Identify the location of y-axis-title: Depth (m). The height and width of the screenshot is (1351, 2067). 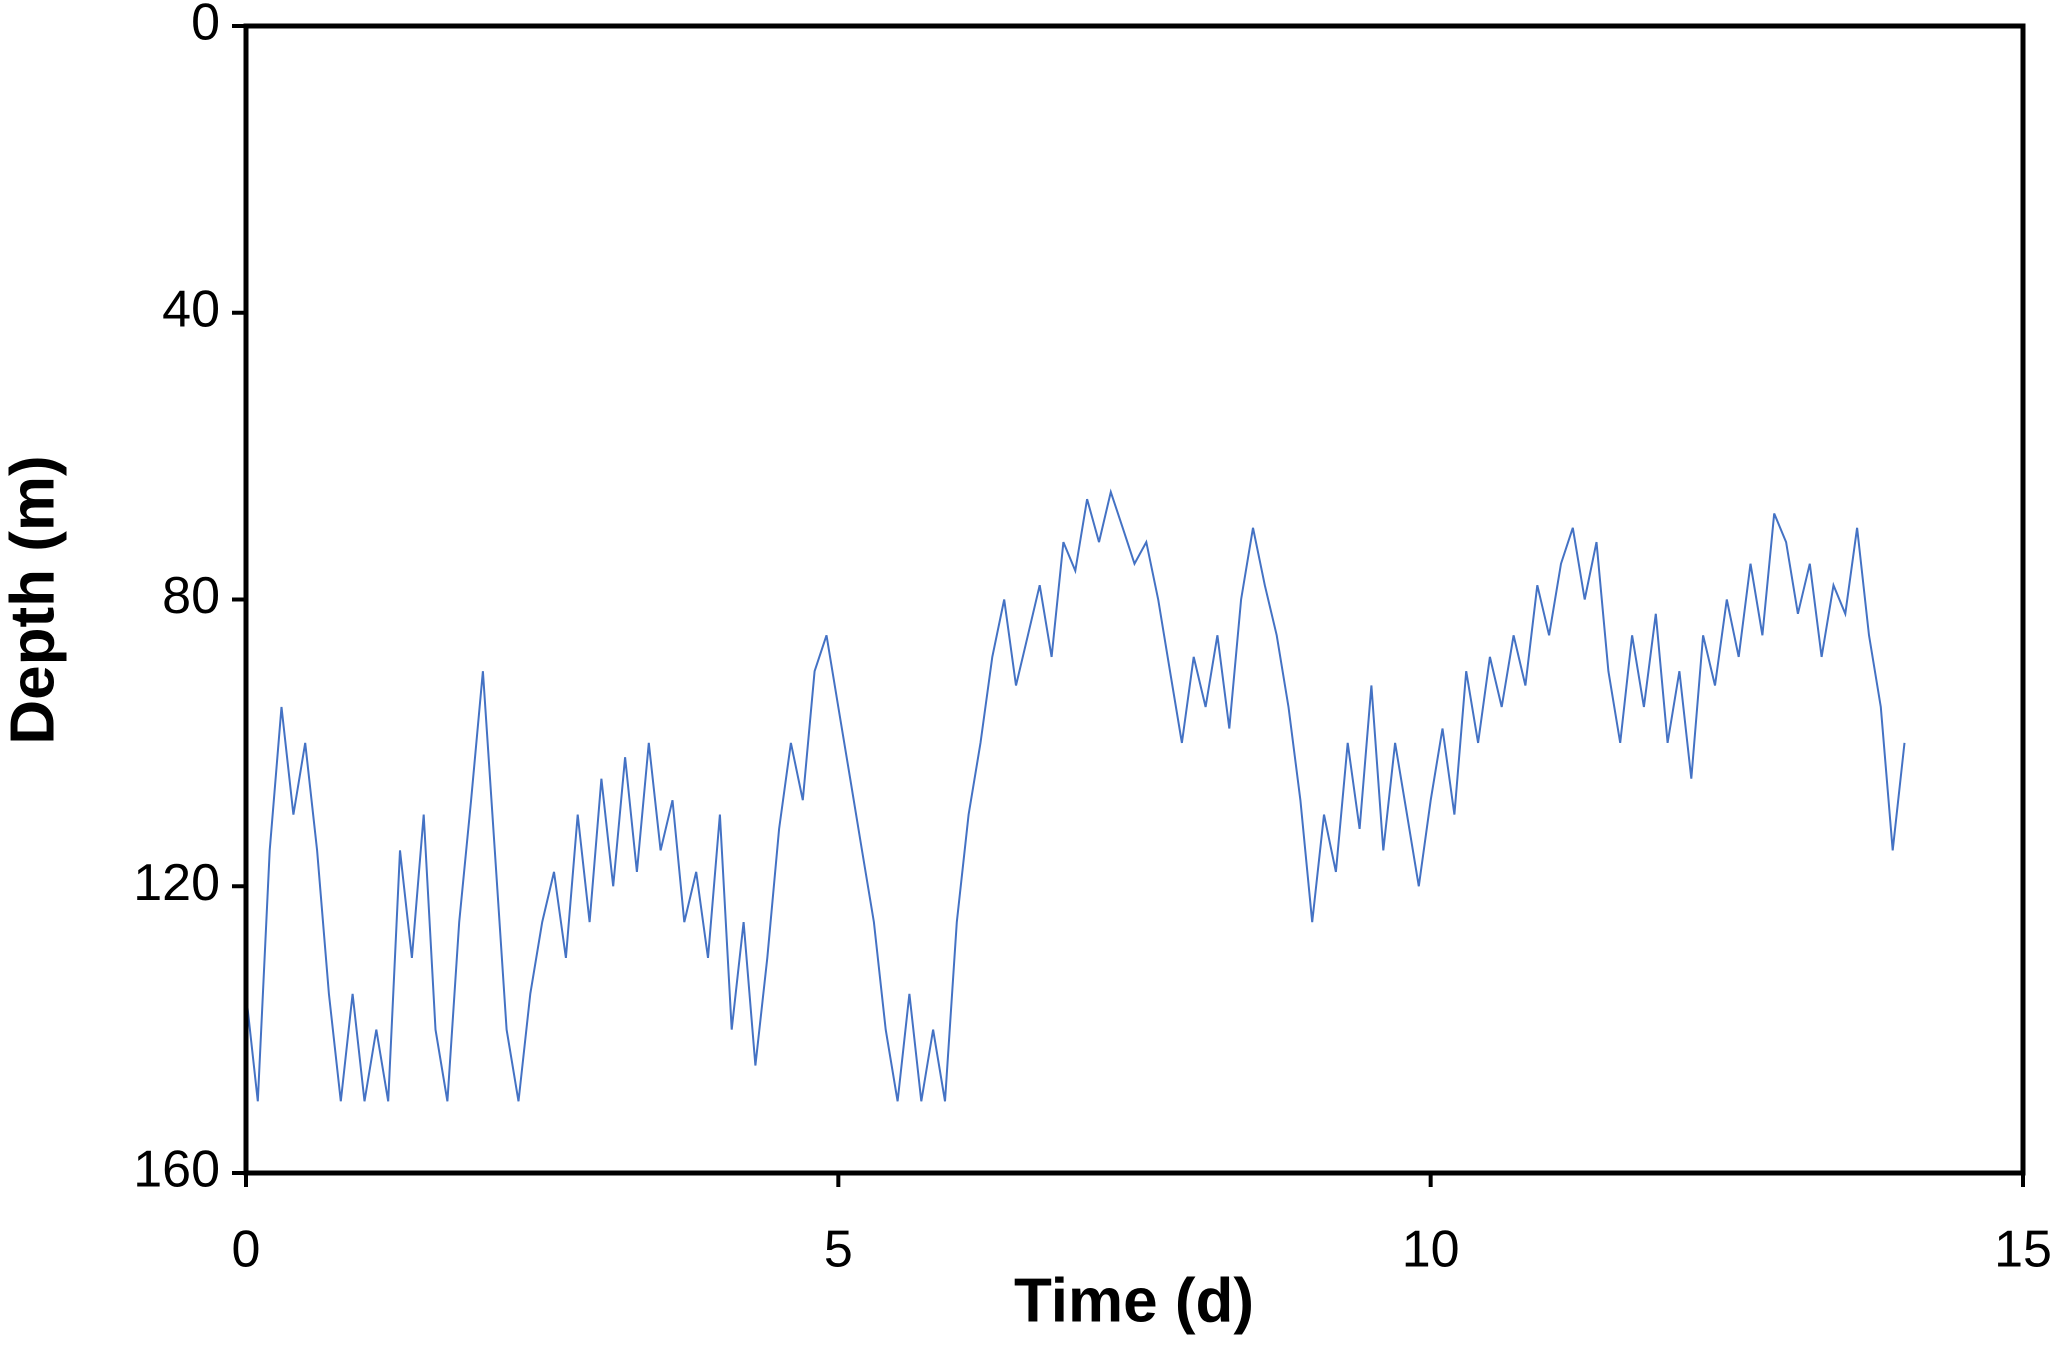
(33, 599).